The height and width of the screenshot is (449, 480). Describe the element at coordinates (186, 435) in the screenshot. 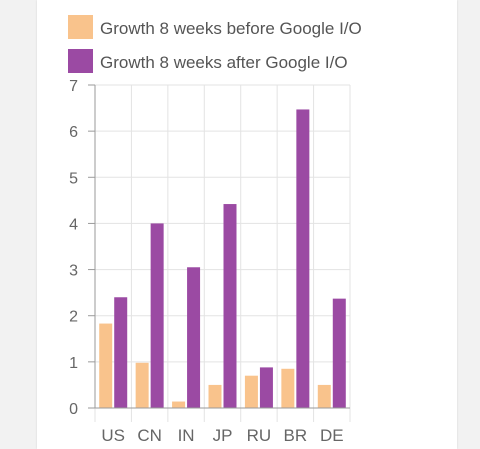

I see `x-tick-label: IN` at that location.